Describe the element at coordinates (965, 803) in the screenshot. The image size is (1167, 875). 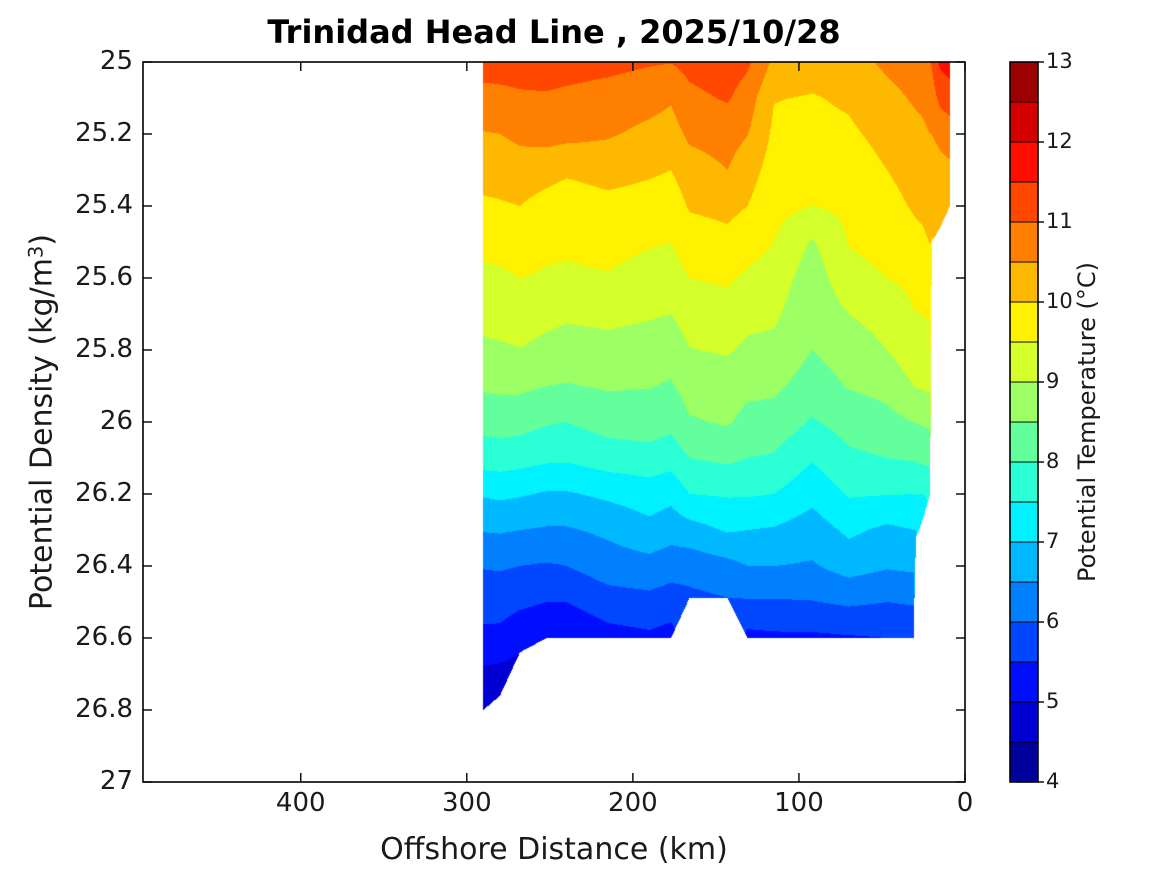
I see `x-tick-label-0: 0` at that location.